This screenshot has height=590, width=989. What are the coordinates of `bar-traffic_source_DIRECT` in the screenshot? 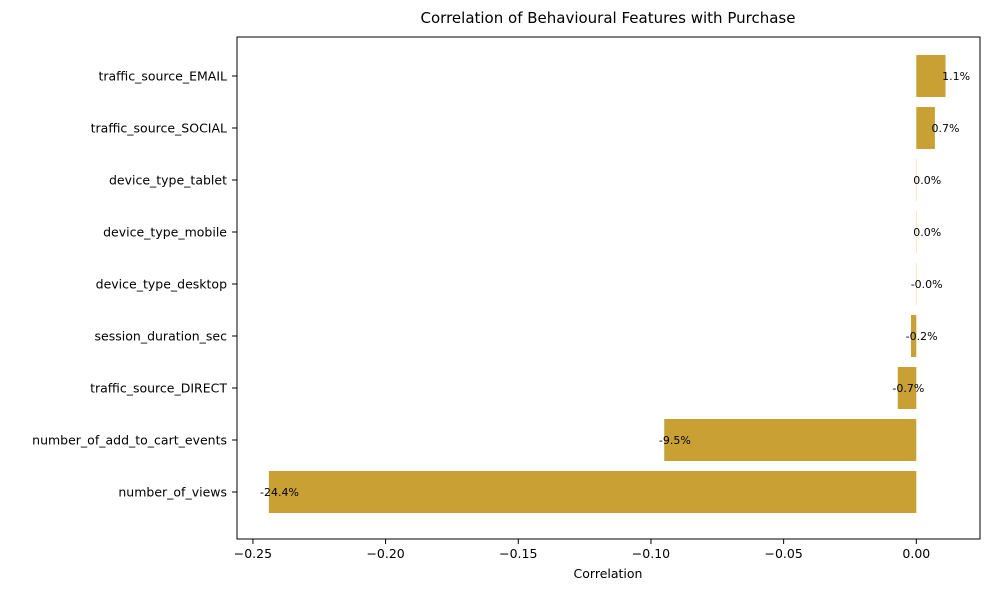 It's located at (907, 388).